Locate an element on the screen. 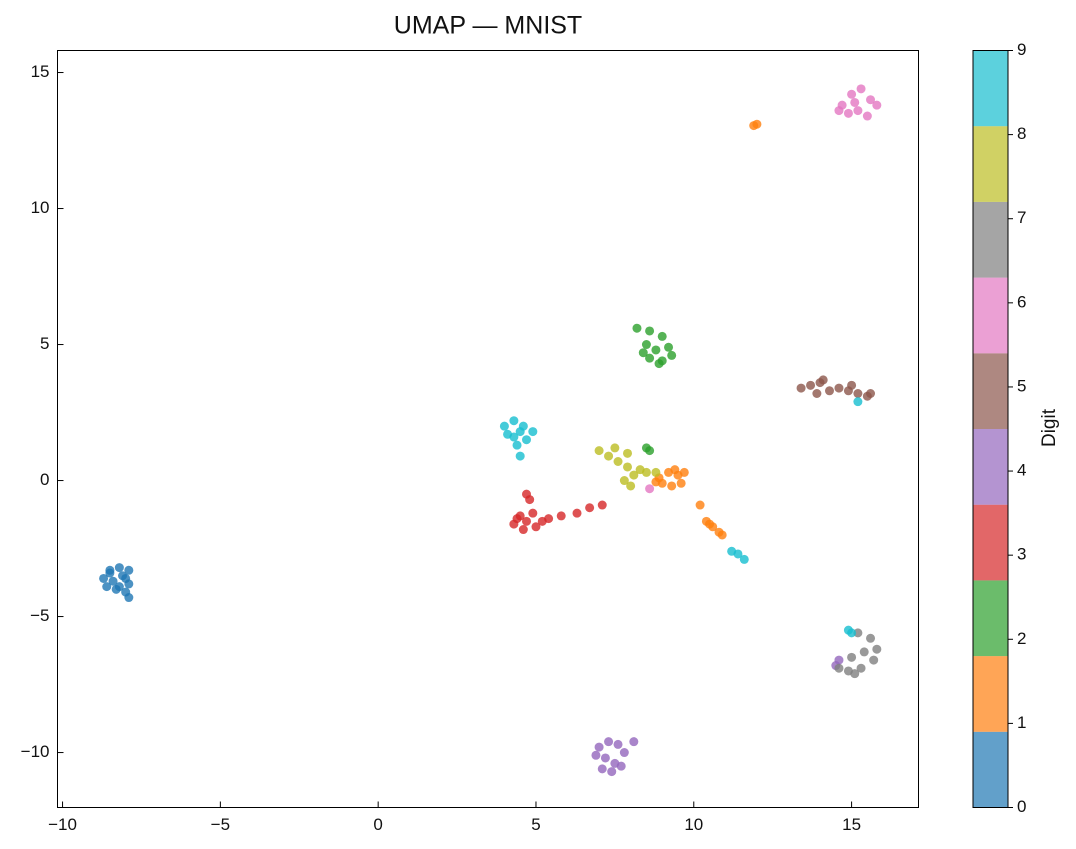  y-tick-label: 15 is located at coordinates (40, 71).